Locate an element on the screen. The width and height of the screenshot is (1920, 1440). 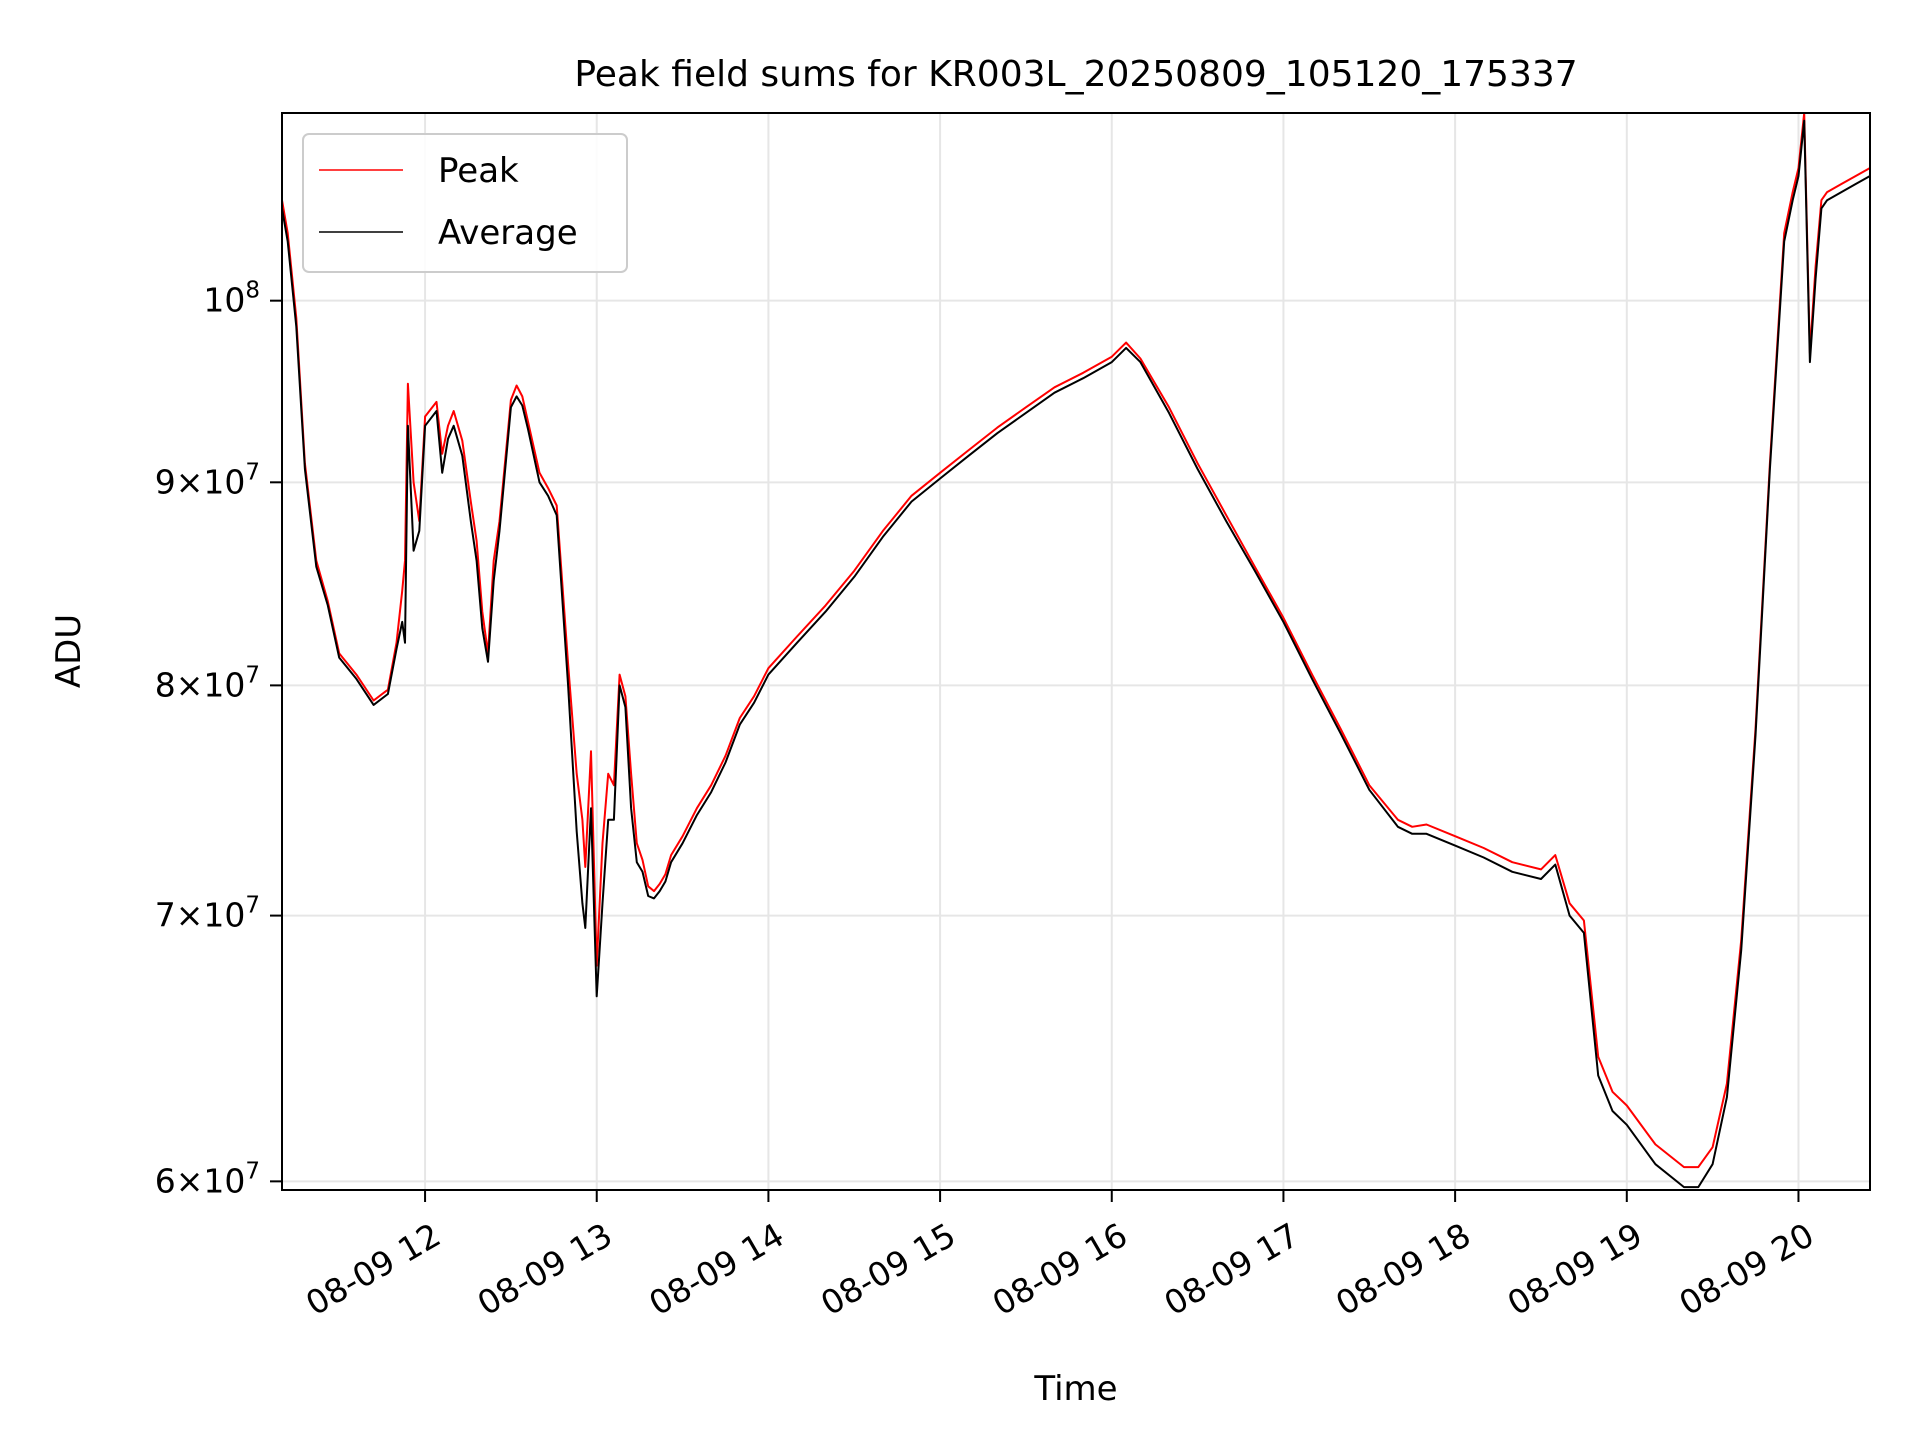
legend: Peak Average is located at coordinates (465, 203).